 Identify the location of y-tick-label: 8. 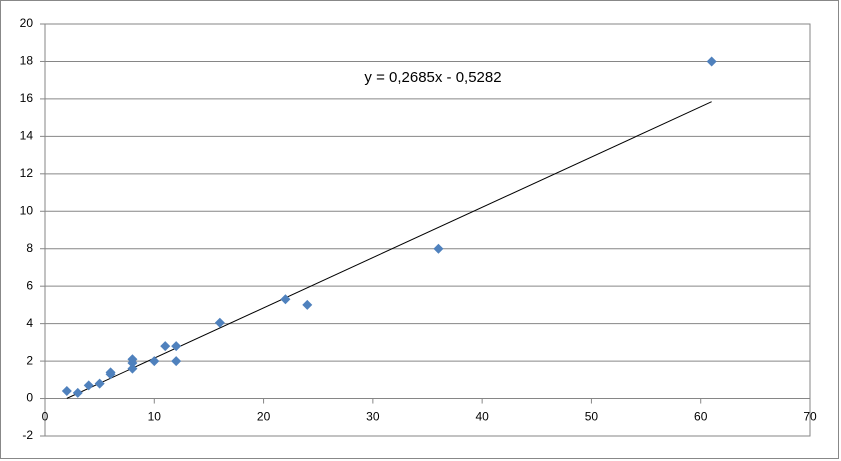
(29, 248).